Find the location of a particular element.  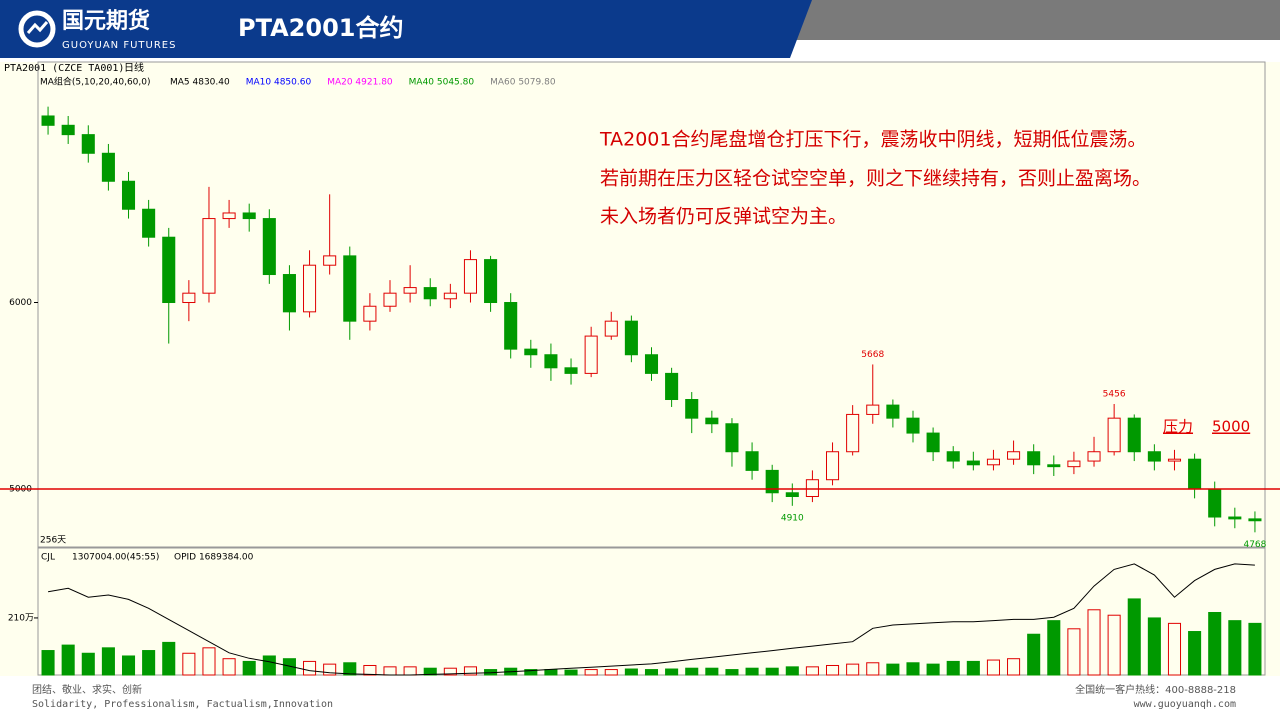

logo-en: GUOYUAN FUTURES is located at coordinates (119, 45).